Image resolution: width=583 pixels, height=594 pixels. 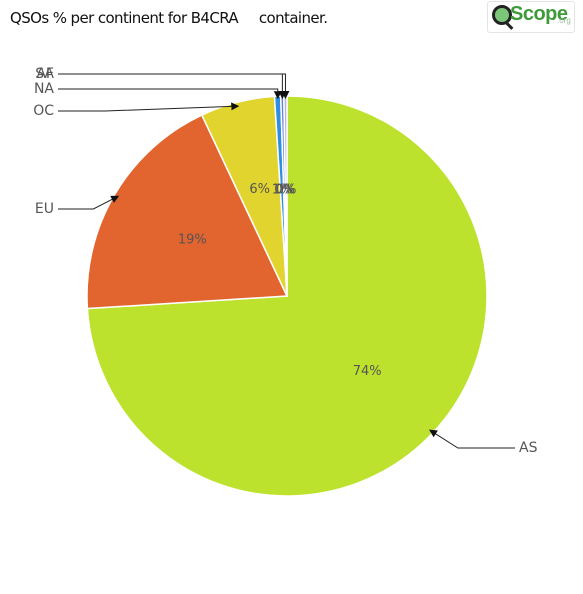 I want to click on leader-line-af, so click(x=174, y=86).